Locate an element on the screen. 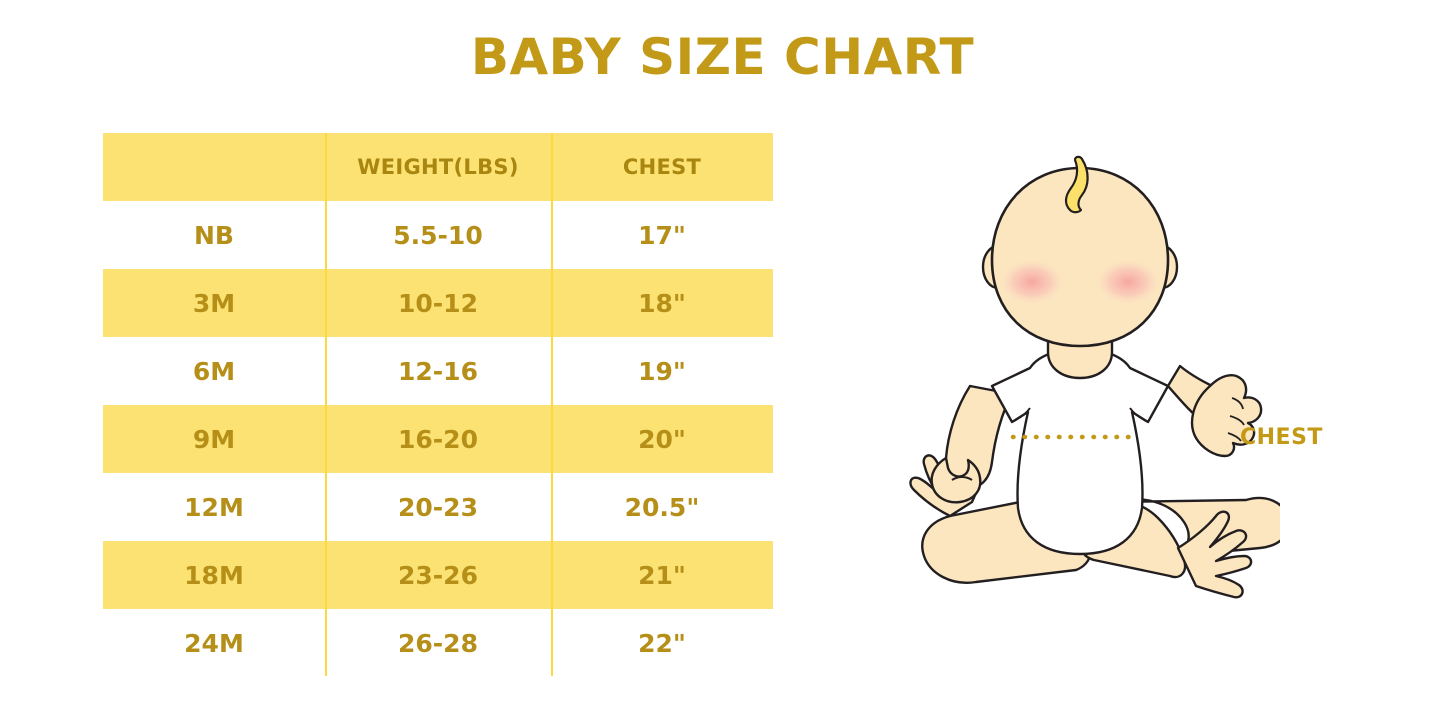 Image resolution: width=1445 pixels, height=723 pixels. cell-chest: 17" is located at coordinates (662, 235).